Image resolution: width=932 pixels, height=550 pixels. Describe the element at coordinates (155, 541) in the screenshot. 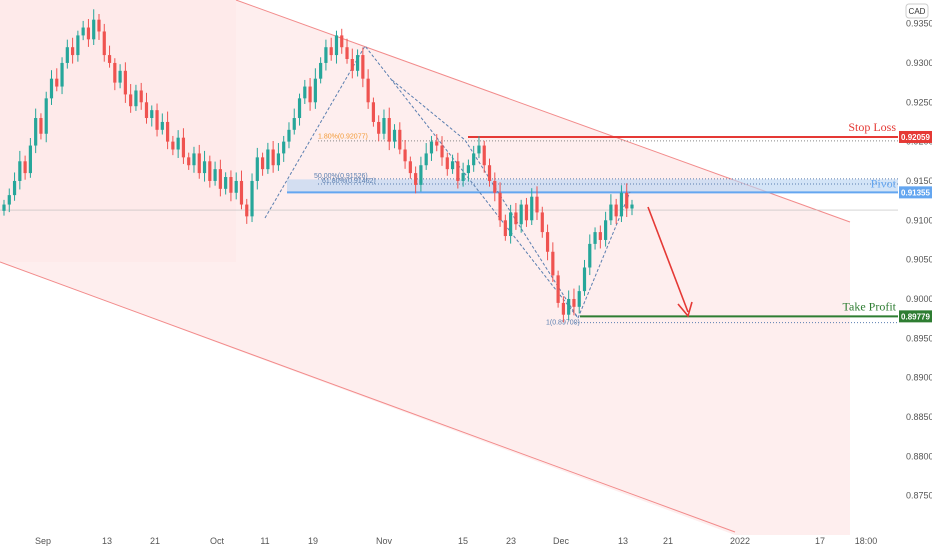

I see `x-tick-label: 21` at that location.